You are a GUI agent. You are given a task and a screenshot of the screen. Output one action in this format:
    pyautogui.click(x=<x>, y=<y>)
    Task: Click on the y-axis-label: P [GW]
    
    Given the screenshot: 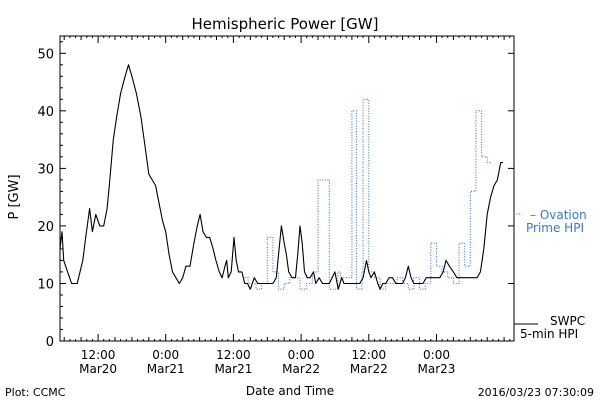 What is the action you would take?
    pyautogui.click(x=14, y=196)
    